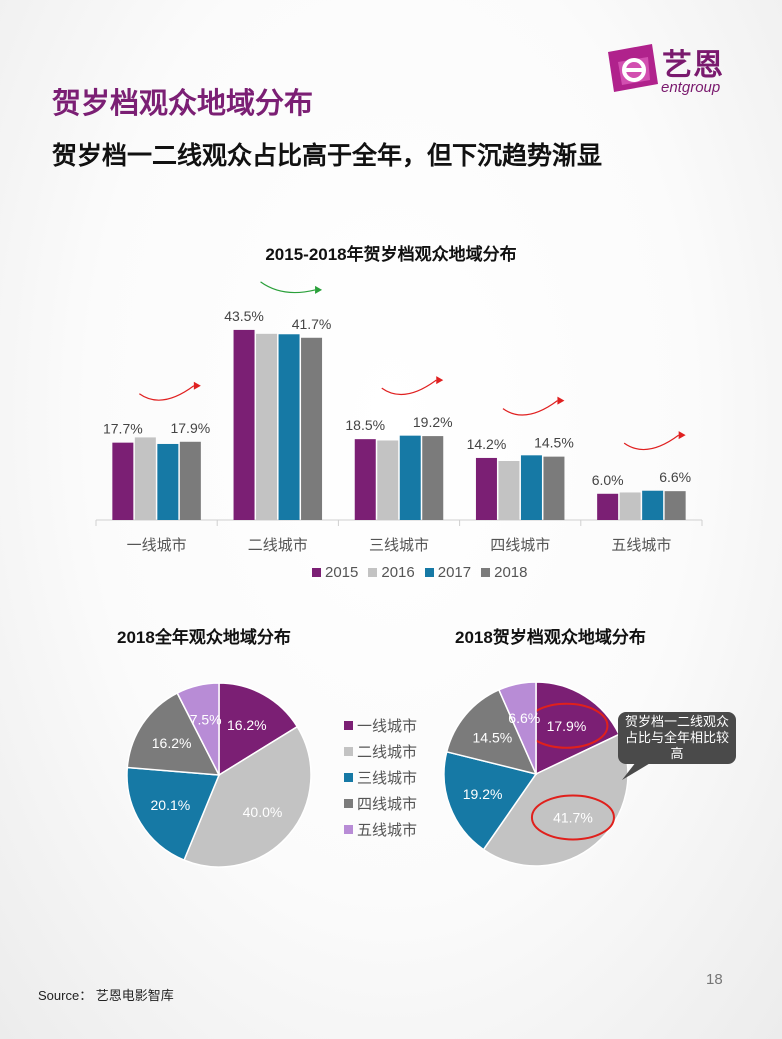 The height and width of the screenshot is (1039, 782). I want to click on legend-item-2018: 2018, so click(504, 572).